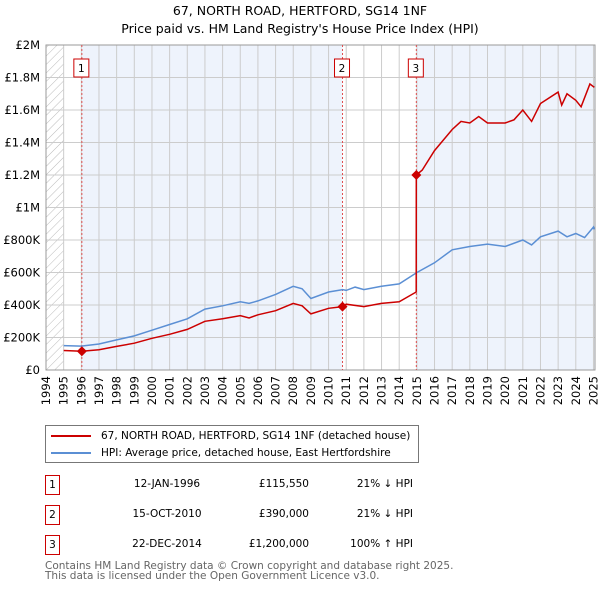 The image size is (600, 590). Describe the element at coordinates (435, 390) in the screenshot. I see `x-tick-label: 2016` at that location.